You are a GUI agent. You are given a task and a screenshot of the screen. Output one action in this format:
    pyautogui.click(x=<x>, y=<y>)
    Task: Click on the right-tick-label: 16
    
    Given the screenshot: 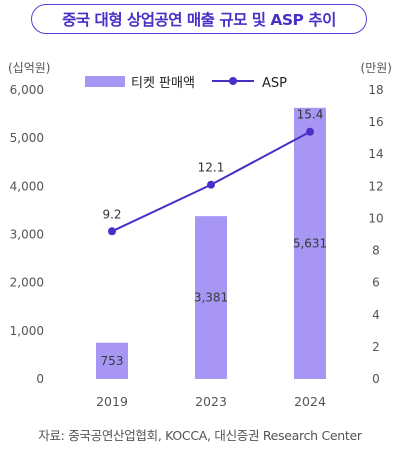 What is the action you would take?
    pyautogui.click(x=375, y=122)
    